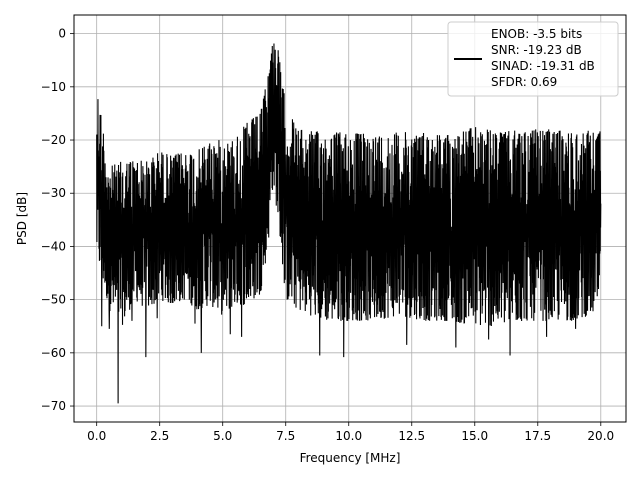 This screenshot has height=480, width=640. What do you see at coordinates (53, 193) in the screenshot?
I see `y-tick-label: −30` at bounding box center [53, 193].